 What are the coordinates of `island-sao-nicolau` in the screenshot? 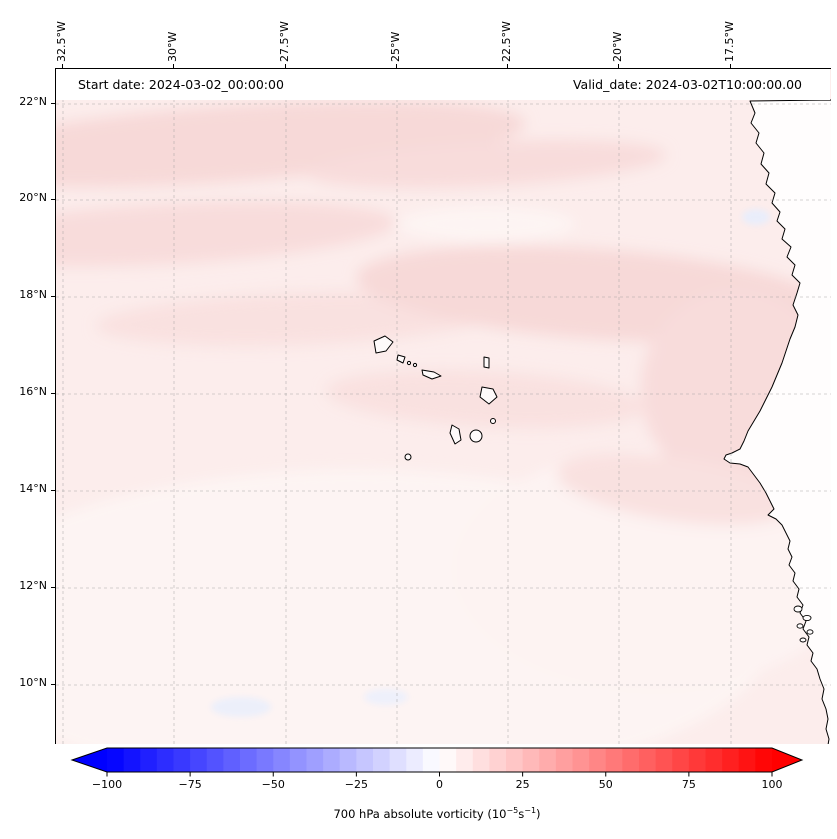 It's located at (431, 374).